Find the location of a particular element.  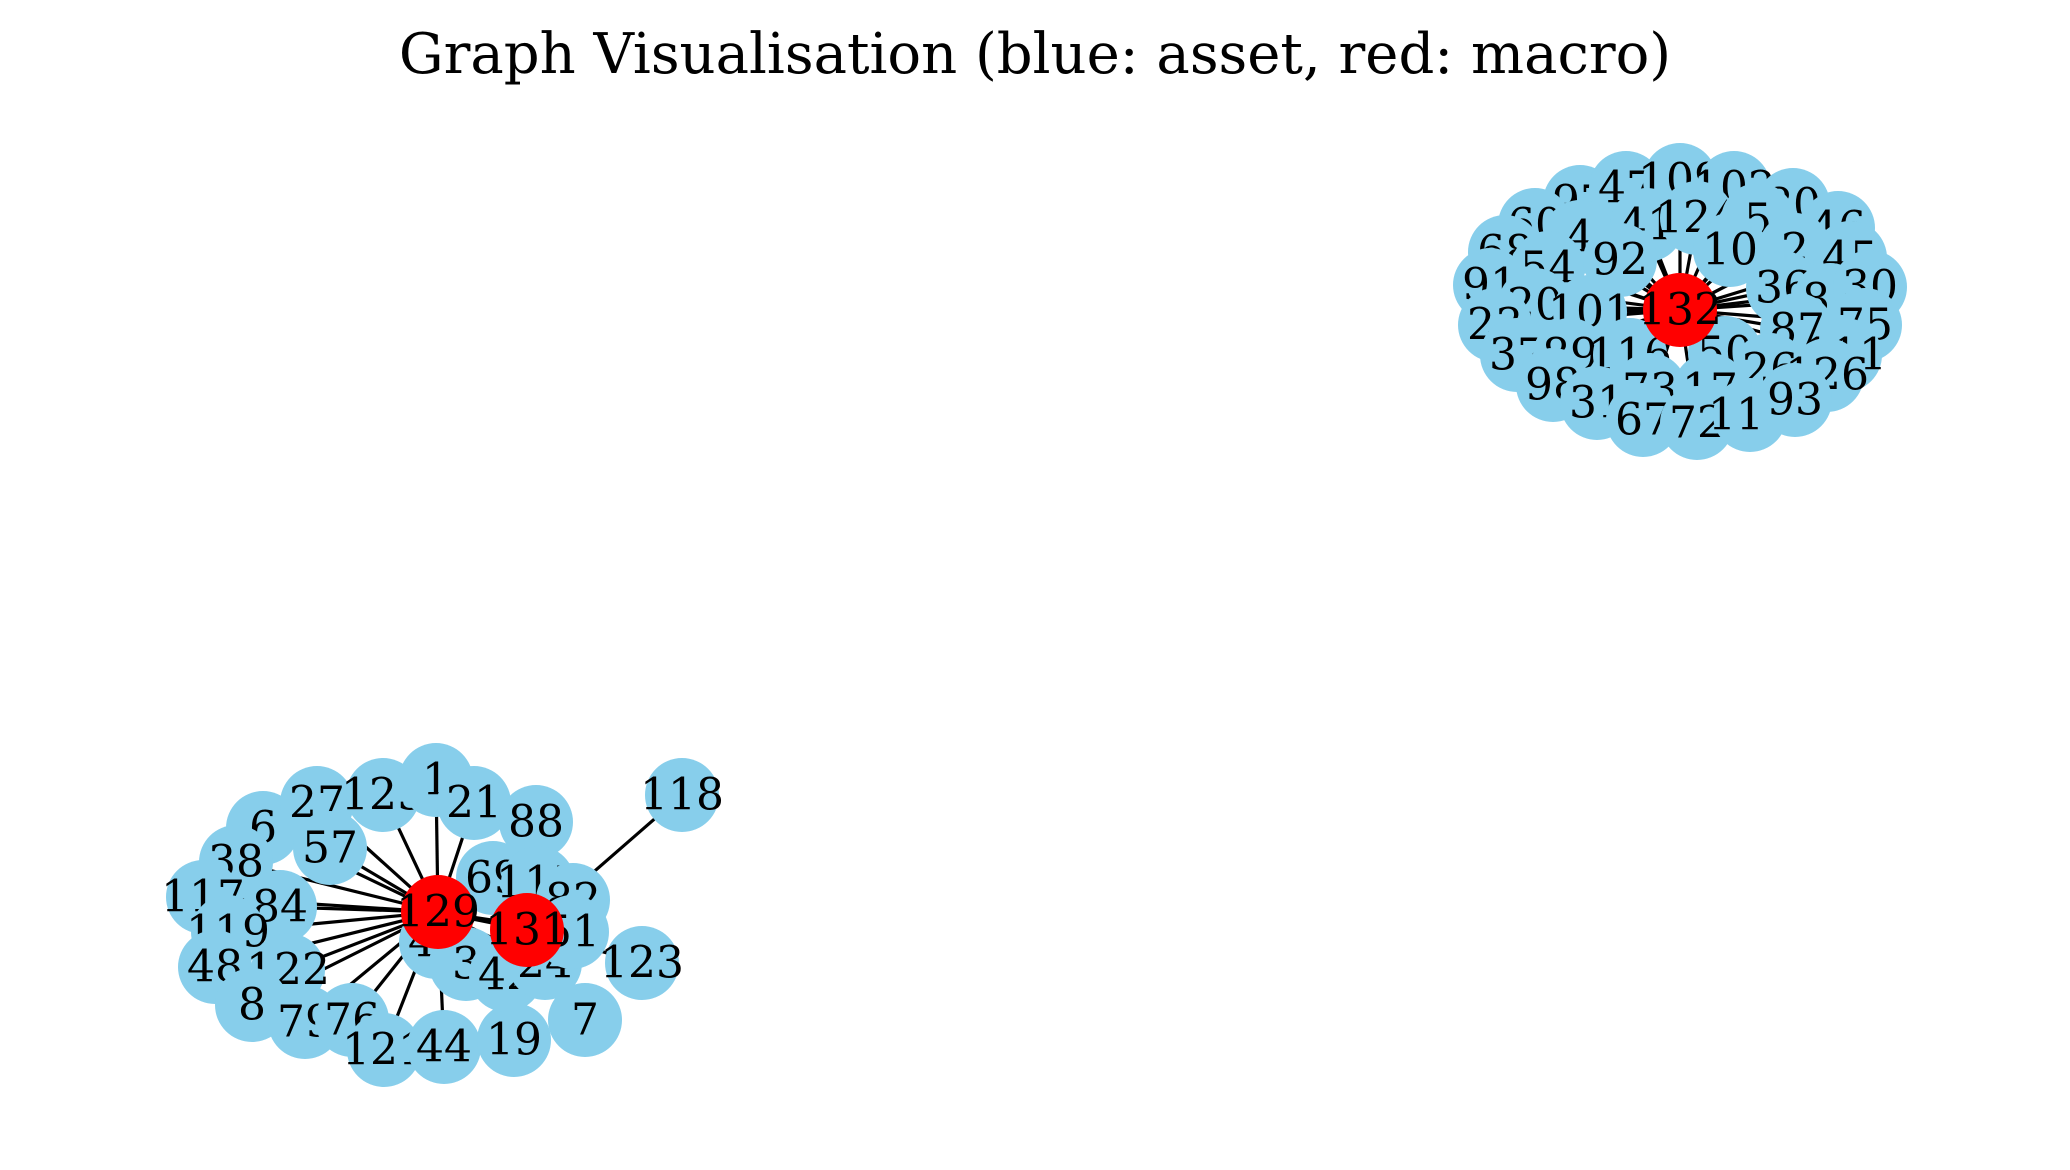

asset-node-57: 57 is located at coordinates (330, 848).